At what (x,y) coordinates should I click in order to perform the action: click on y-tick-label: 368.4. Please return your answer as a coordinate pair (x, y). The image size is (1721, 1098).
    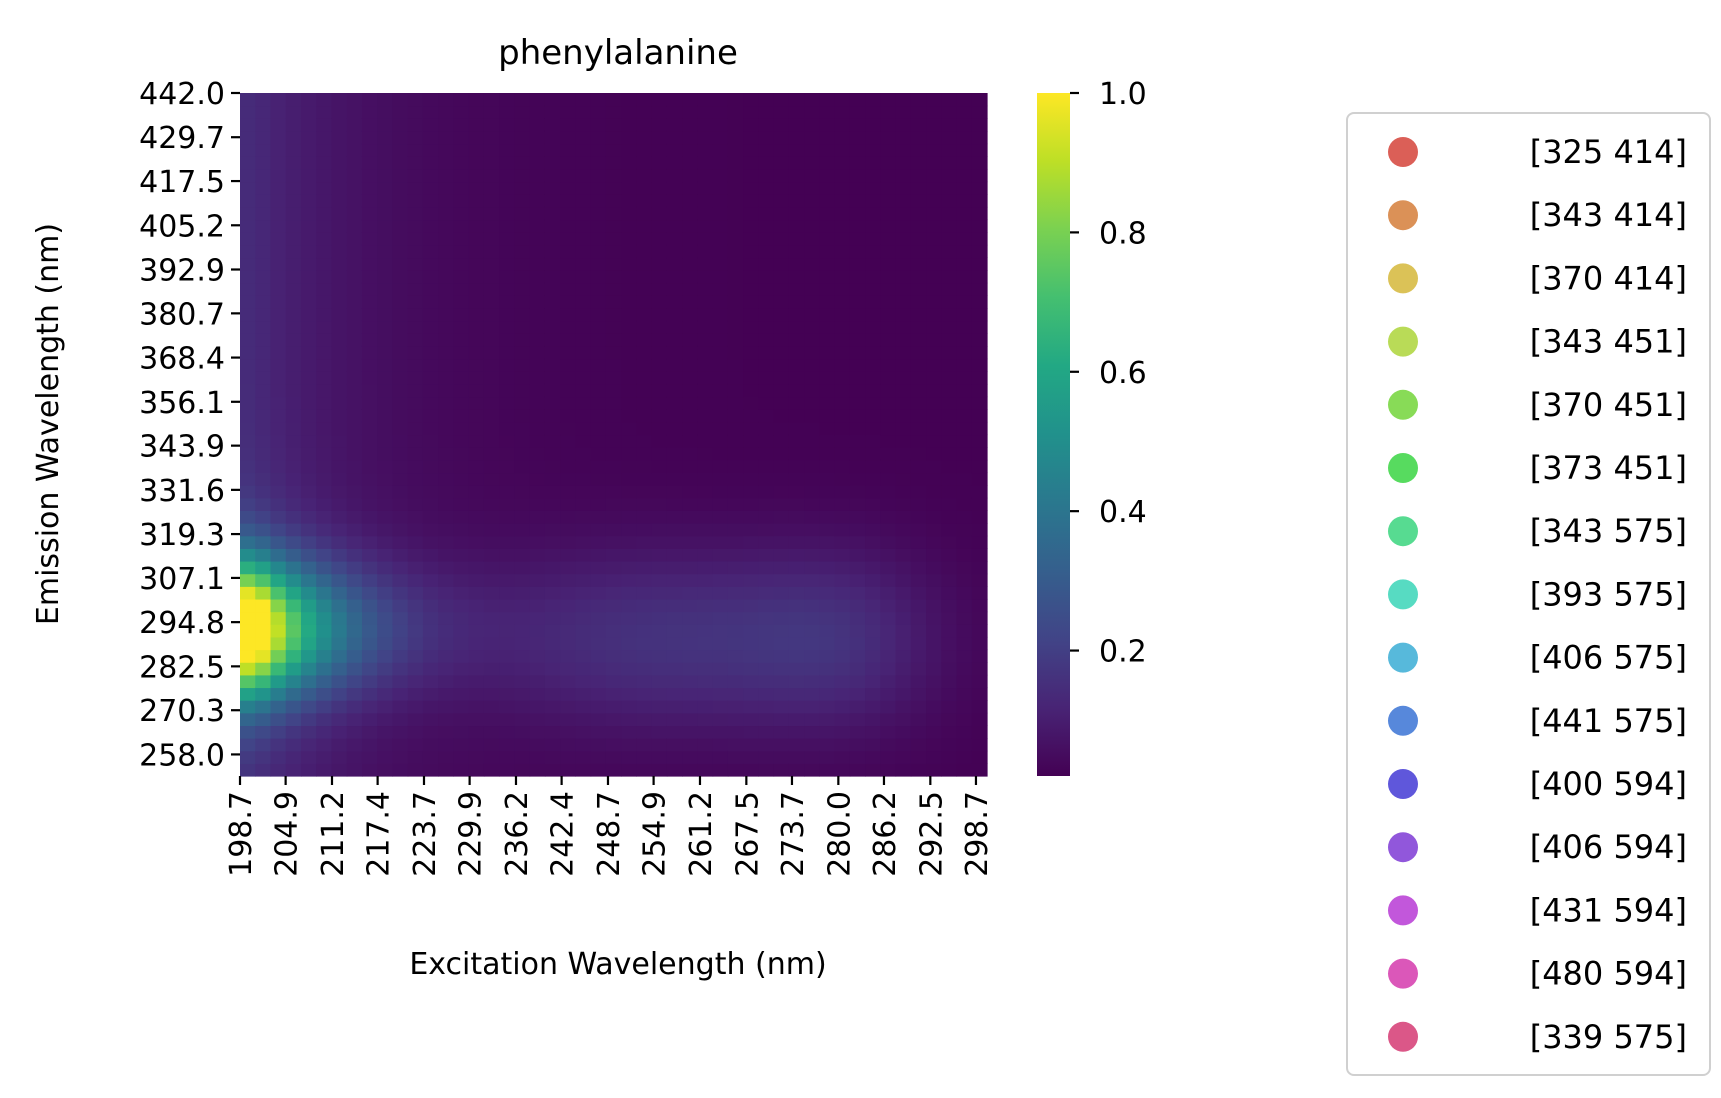
    Looking at the image, I should click on (182, 359).